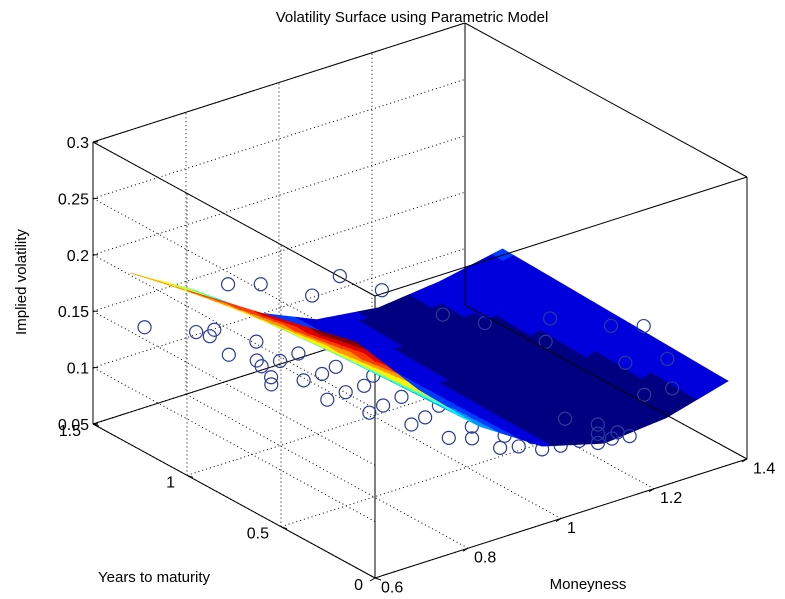  What do you see at coordinates (170, 482) in the screenshot?
I see `y-tick-label: 1` at bounding box center [170, 482].